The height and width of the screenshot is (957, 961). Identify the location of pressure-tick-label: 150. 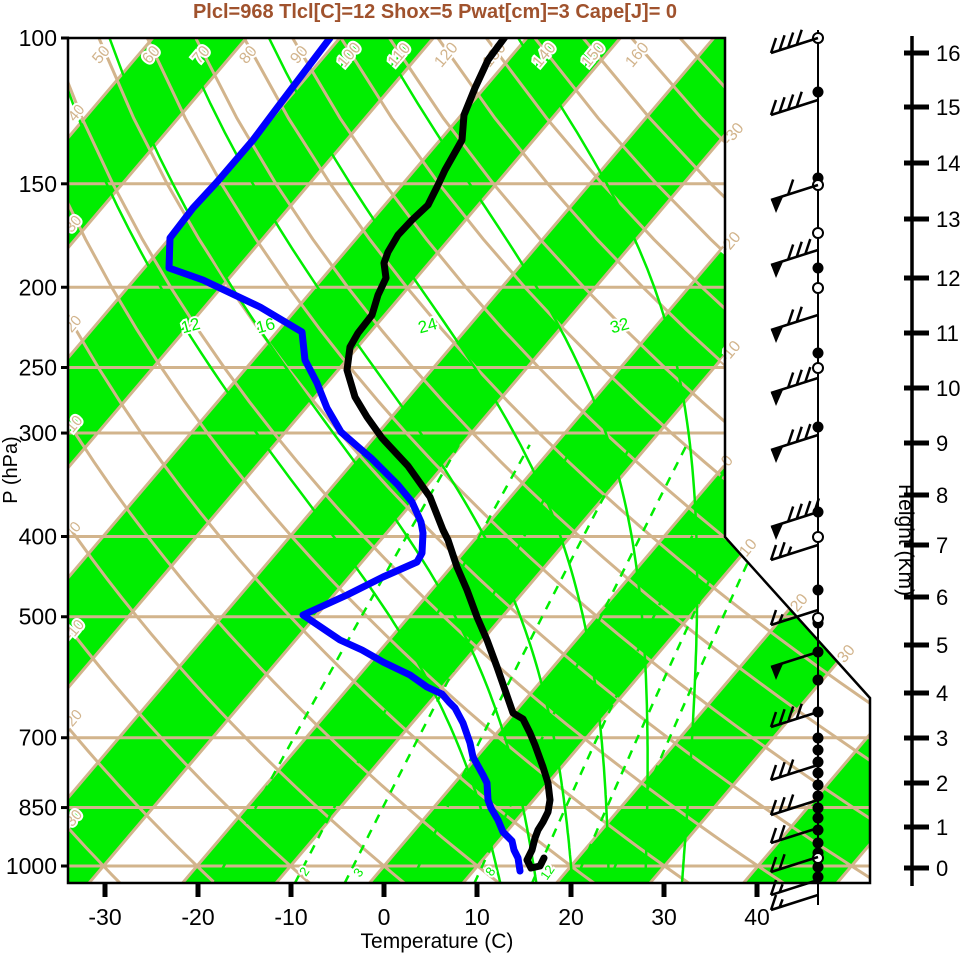
(38, 184).